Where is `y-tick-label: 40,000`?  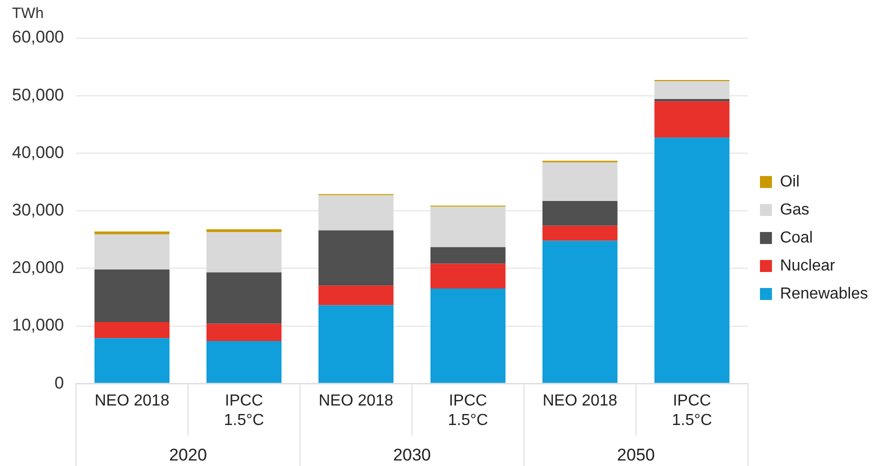 y-tick-label: 40,000 is located at coordinates (38, 152).